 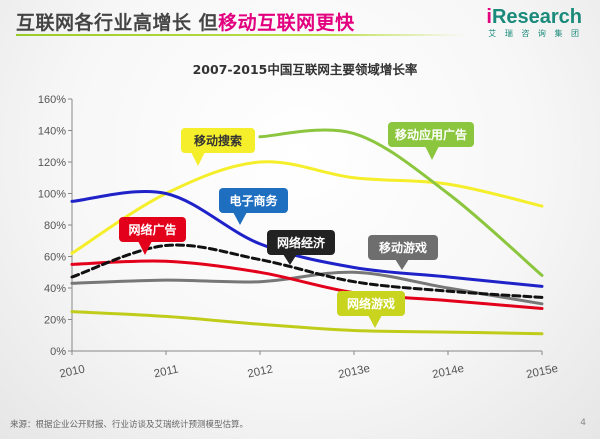 What do you see at coordinates (448, 372) in the screenshot?
I see `x-tick-label: 2014e` at bounding box center [448, 372].